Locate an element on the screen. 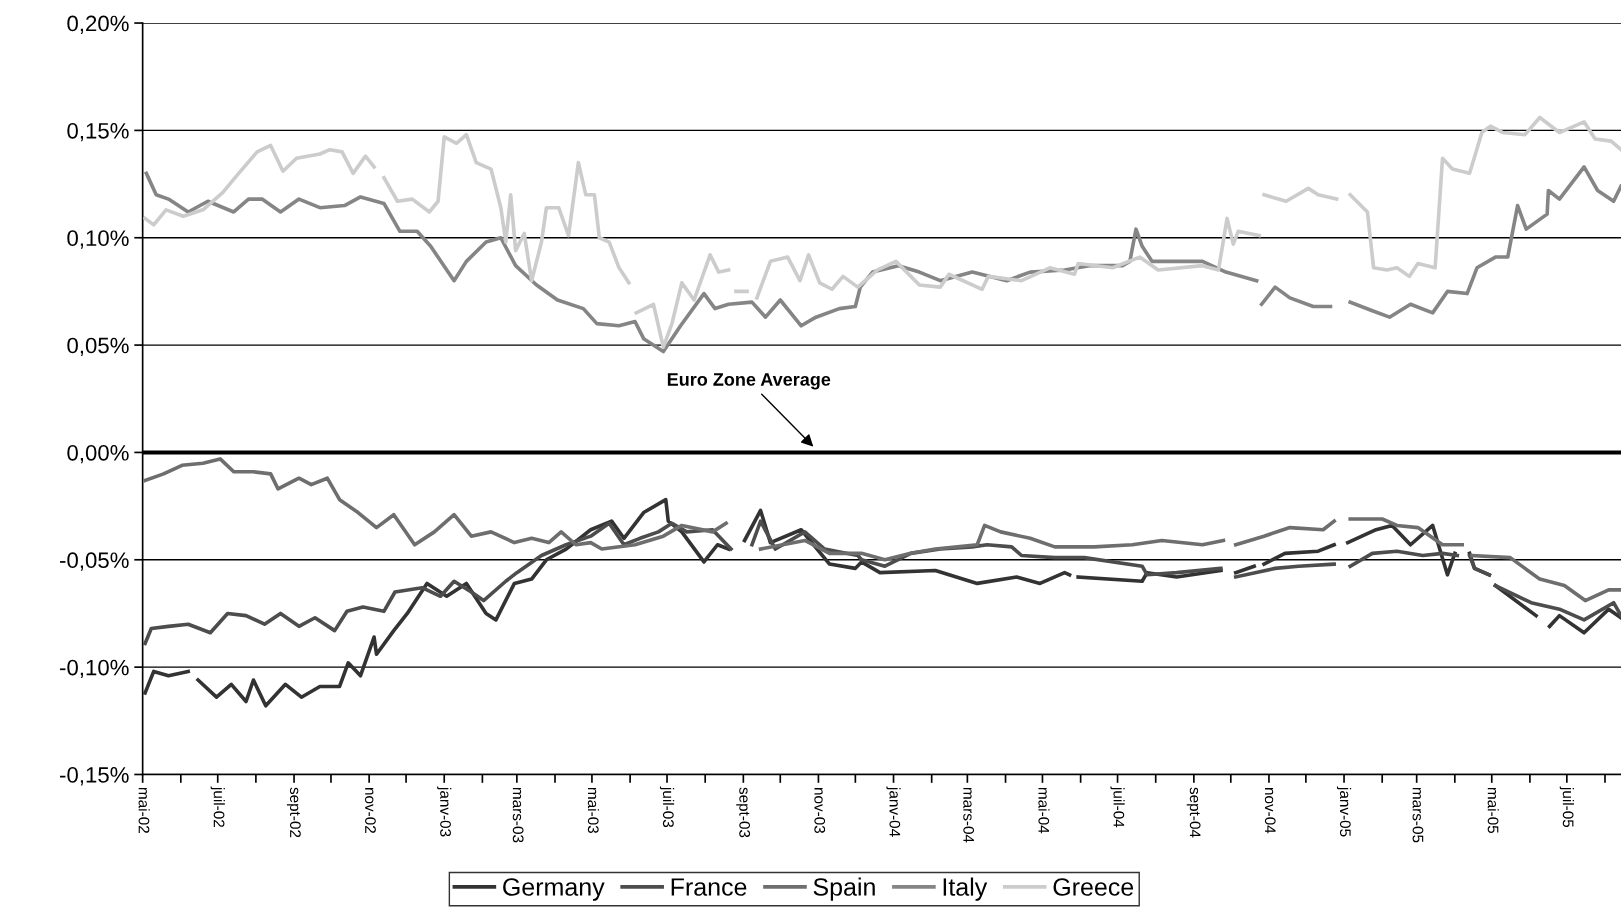 The image size is (1621, 922). y-tick-label: -0,10% is located at coordinates (94, 669).